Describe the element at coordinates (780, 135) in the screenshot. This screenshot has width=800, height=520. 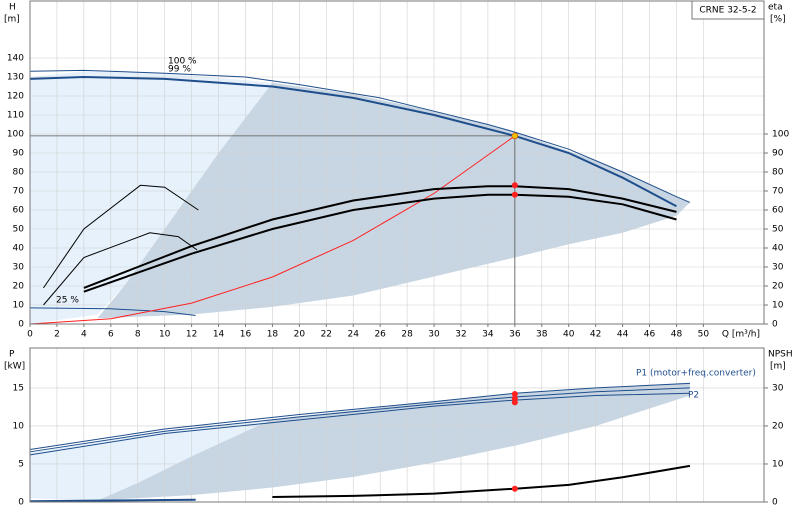
I see `y2-tick-label: 100` at that location.